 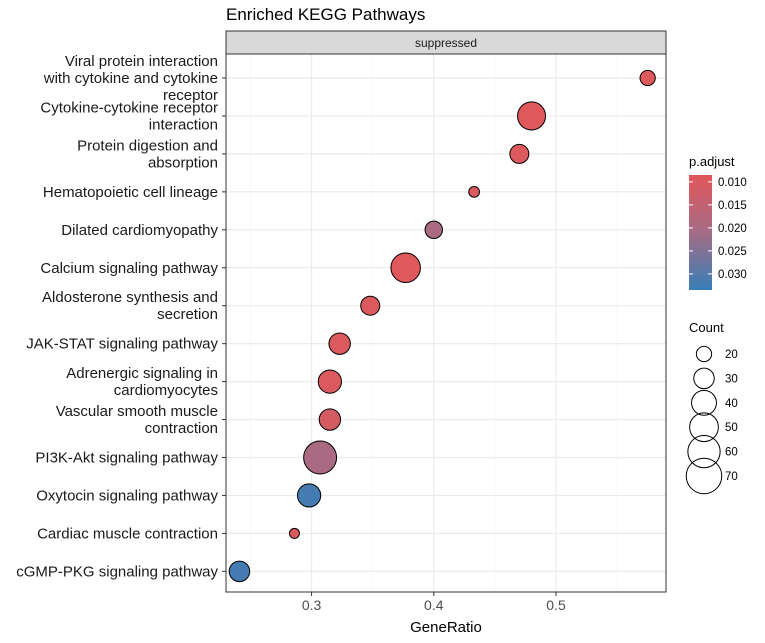 What do you see at coordinates (183, 124) in the screenshot?
I see `y-tick-label: interaction` at bounding box center [183, 124].